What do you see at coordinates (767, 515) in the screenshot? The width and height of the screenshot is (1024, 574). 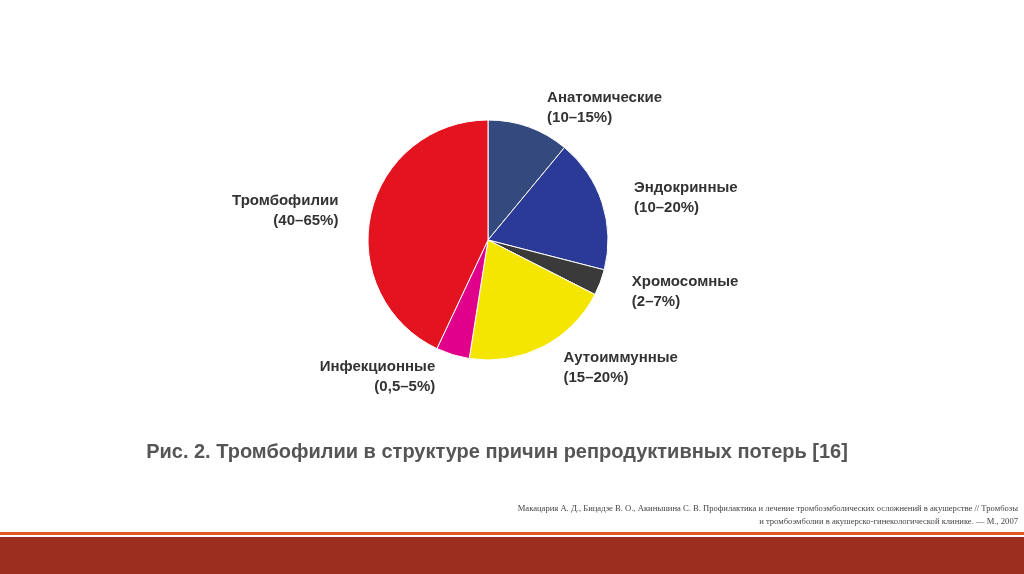 I see `text: Макацария А. Д., Бицадзе В. О., Акиньшина С. В. Профилактика и лечение тромбоэмболических осложнений в акушерстве // Тромбозы и тромбоэмболии в акушерско-гинекологической клинике. — М., 2007` at bounding box center [767, 515].